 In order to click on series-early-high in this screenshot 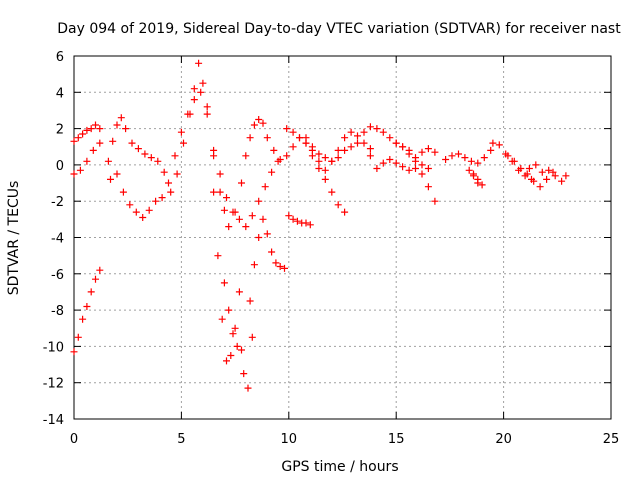, I will do `click(87, 133)`.